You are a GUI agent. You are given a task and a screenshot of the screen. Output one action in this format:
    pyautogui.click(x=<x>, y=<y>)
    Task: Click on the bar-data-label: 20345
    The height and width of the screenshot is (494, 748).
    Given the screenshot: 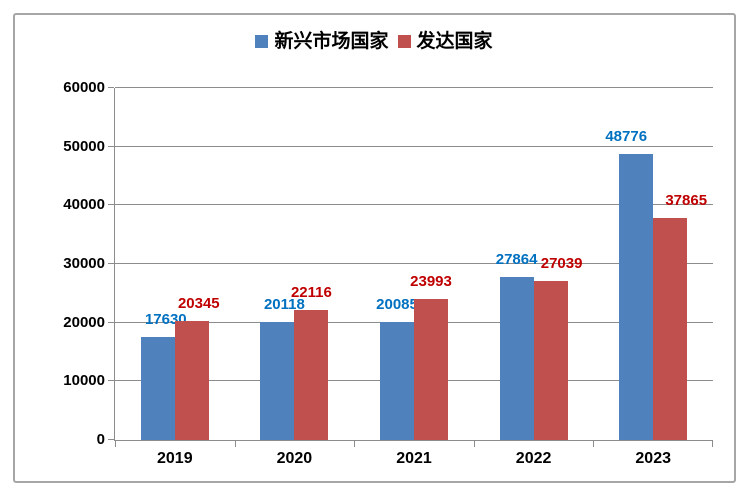 What is the action you would take?
    pyautogui.click(x=198, y=303)
    